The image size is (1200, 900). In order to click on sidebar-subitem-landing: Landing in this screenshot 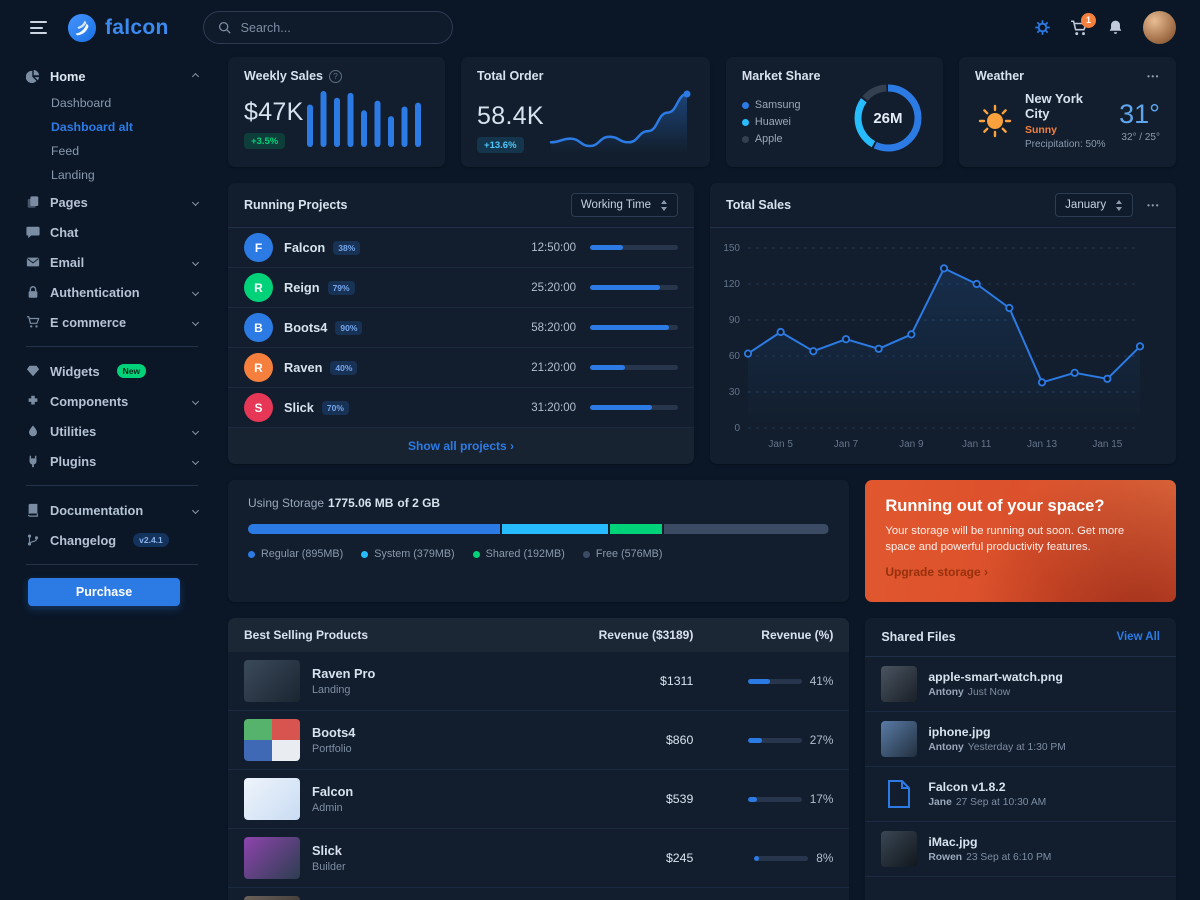, I will do `click(73, 175)`.